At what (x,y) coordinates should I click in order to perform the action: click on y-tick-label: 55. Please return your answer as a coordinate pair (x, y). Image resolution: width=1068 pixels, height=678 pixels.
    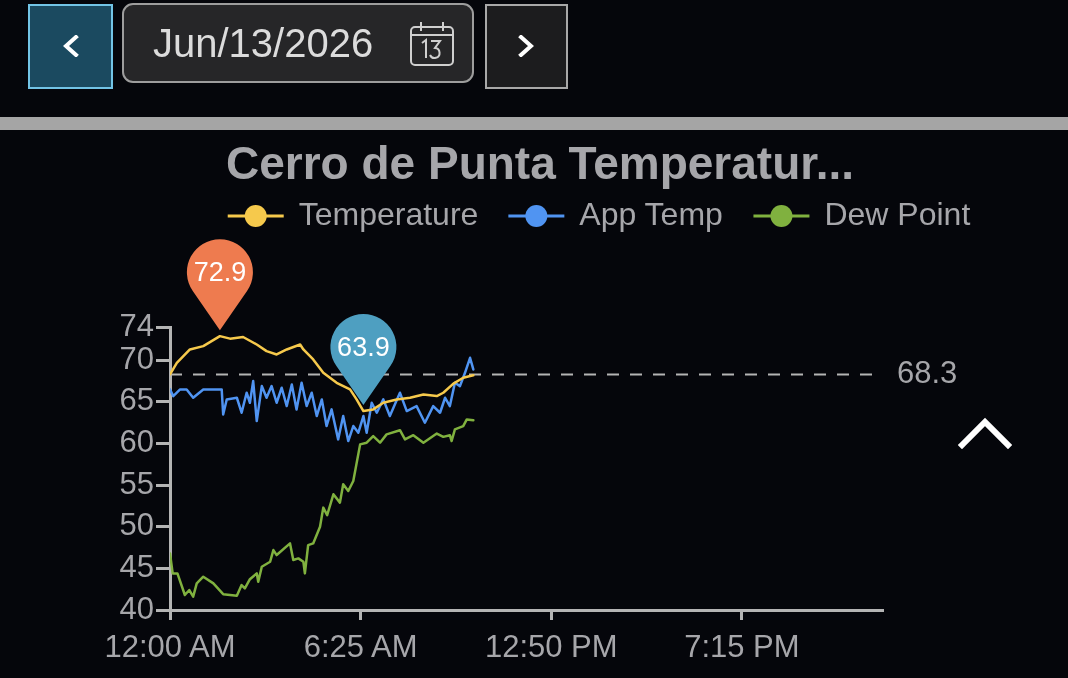
    Looking at the image, I should click on (136, 483).